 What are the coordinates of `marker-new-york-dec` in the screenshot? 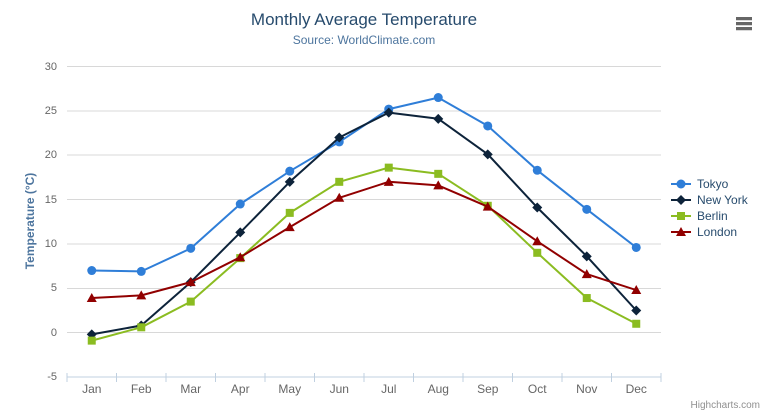 It's located at (636, 310).